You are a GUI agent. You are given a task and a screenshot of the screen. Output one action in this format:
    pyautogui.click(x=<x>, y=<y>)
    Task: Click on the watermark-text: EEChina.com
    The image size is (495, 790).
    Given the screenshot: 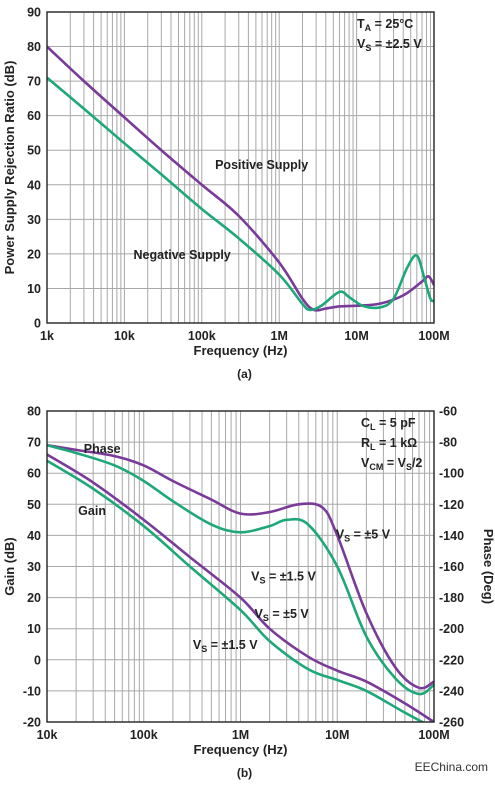 What is the action you would take?
    pyautogui.click(x=451, y=767)
    